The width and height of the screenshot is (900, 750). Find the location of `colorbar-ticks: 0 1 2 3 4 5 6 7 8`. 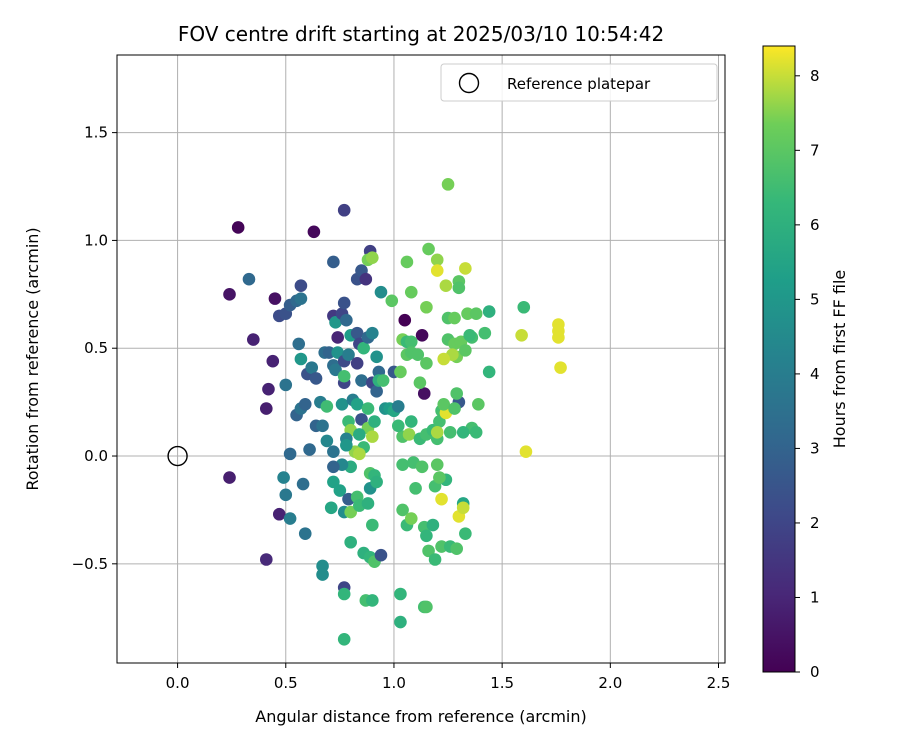

colorbar-ticks: 0 1 2 3 4 5 6 7 8 is located at coordinates (807, 374).